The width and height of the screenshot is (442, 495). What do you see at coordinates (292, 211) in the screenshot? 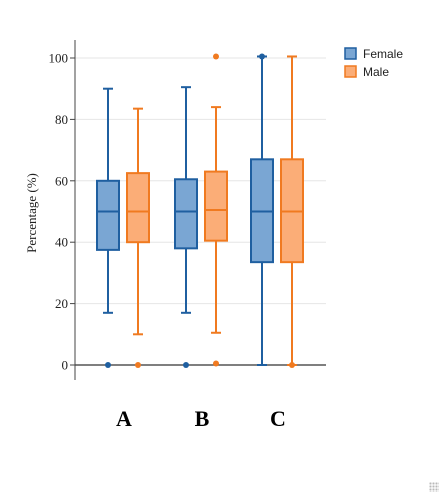
I see `box-male-c` at bounding box center [292, 211].